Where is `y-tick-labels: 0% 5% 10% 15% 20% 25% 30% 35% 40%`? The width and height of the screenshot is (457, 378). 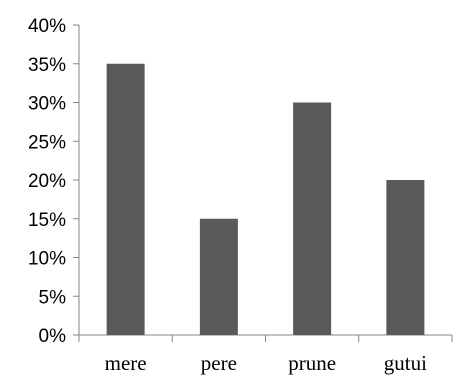
y-tick-labels: 0% 5% 10% 15% 20% 25% 30% 35% 40% is located at coordinates (47, 181).